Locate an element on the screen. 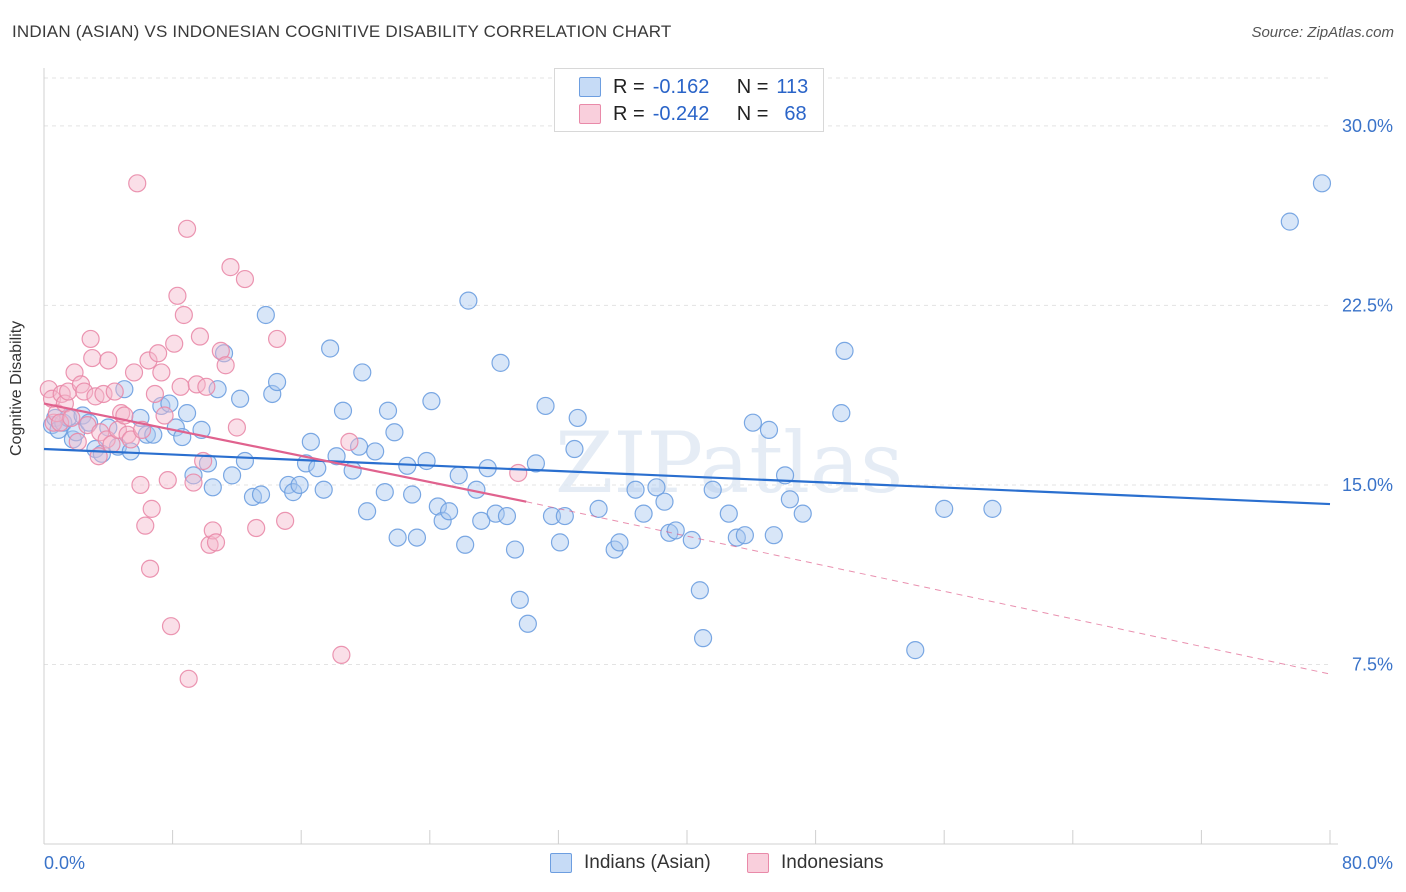 The width and height of the screenshot is (1406, 892). series-legend-label: Indonesians is located at coordinates (832, 862).